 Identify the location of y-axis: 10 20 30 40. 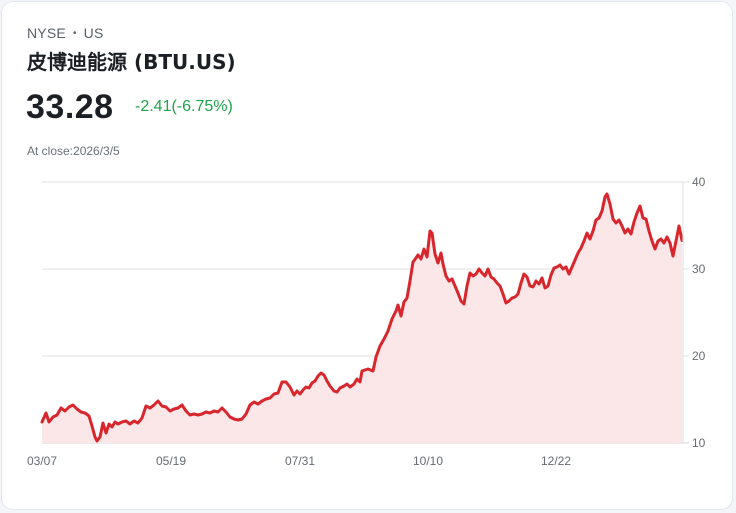
(699, 312).